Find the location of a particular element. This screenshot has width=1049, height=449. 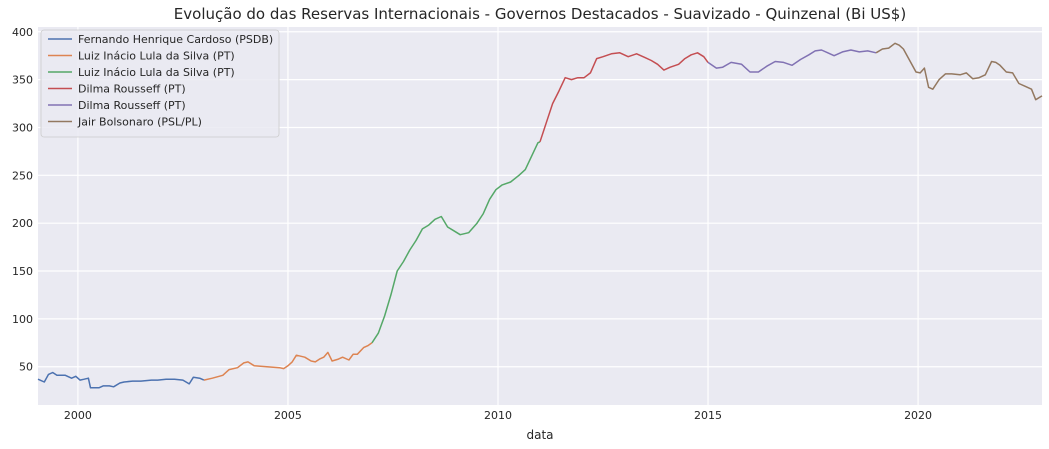

y-tick-label: 400 is located at coordinates (22, 32).